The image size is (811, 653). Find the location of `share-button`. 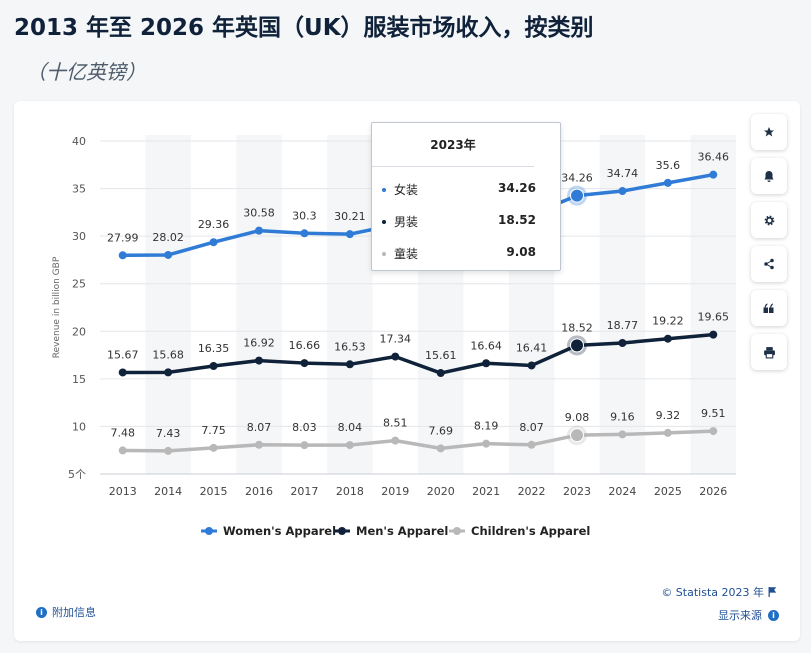

share-button is located at coordinates (769, 264).